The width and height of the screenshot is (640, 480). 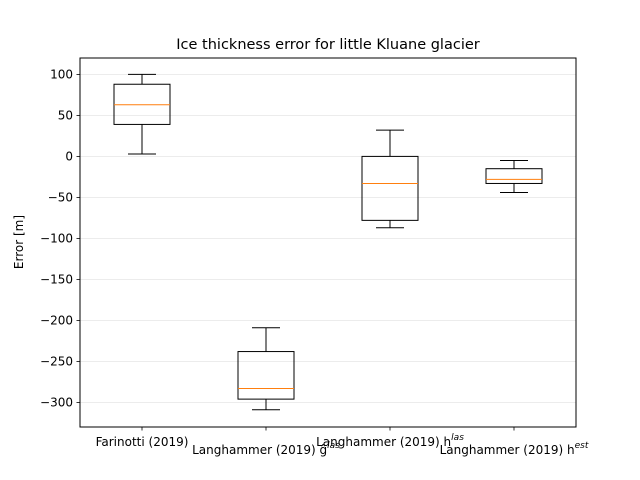 I want to click on y-tick-label: −300, so click(x=56, y=403).